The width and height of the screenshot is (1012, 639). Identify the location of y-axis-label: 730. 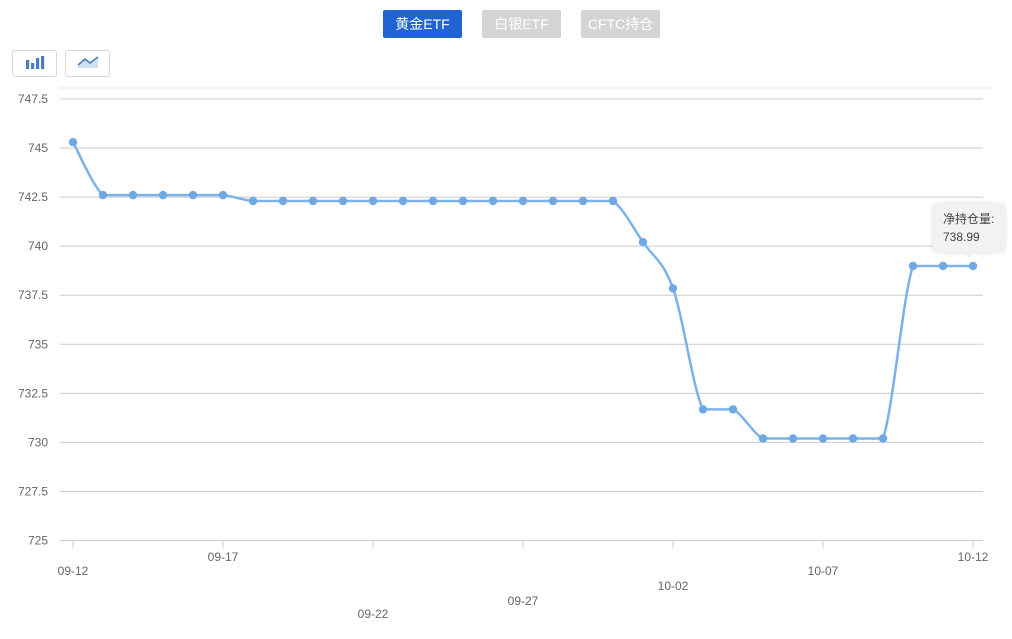
(38, 442).